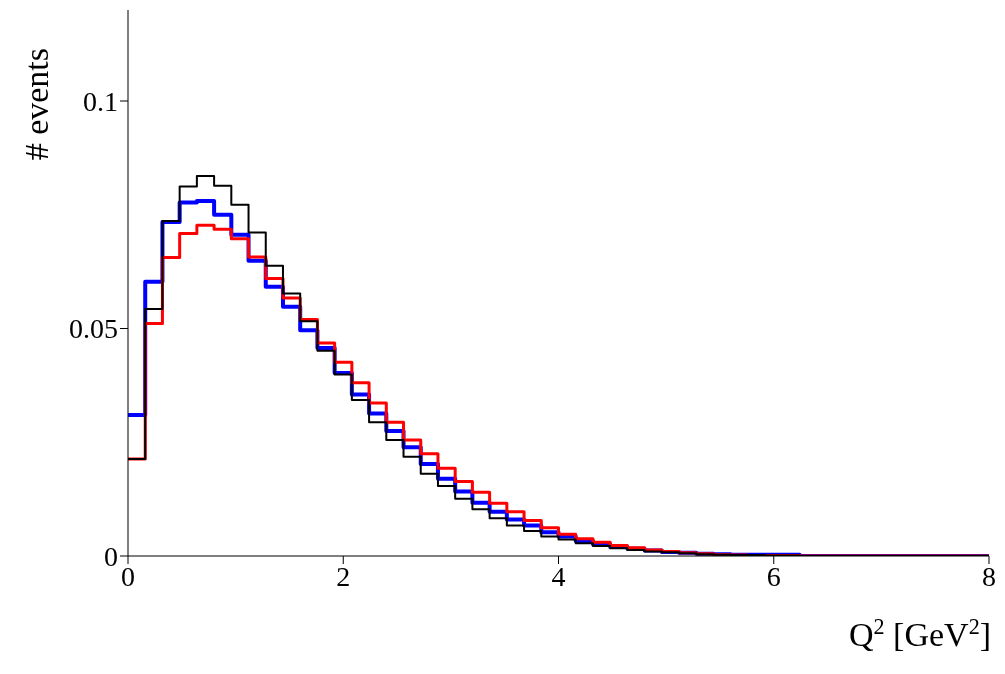 This screenshot has width=1005, height=674. What do you see at coordinates (773, 576) in the screenshot?
I see `x-tick-label: 6` at bounding box center [773, 576].